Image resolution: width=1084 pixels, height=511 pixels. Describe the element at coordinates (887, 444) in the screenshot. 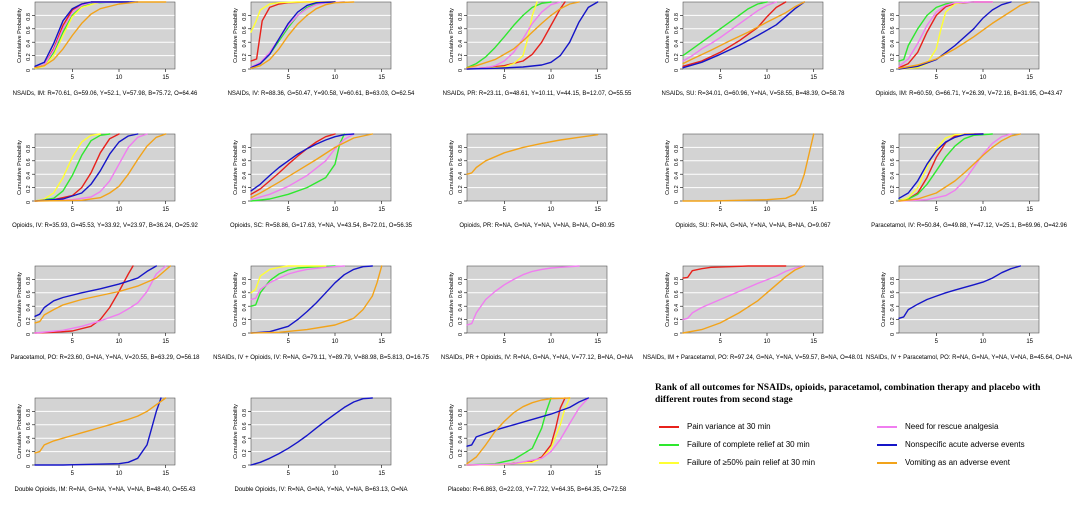

I see `legend-swatch-adverse` at that location.